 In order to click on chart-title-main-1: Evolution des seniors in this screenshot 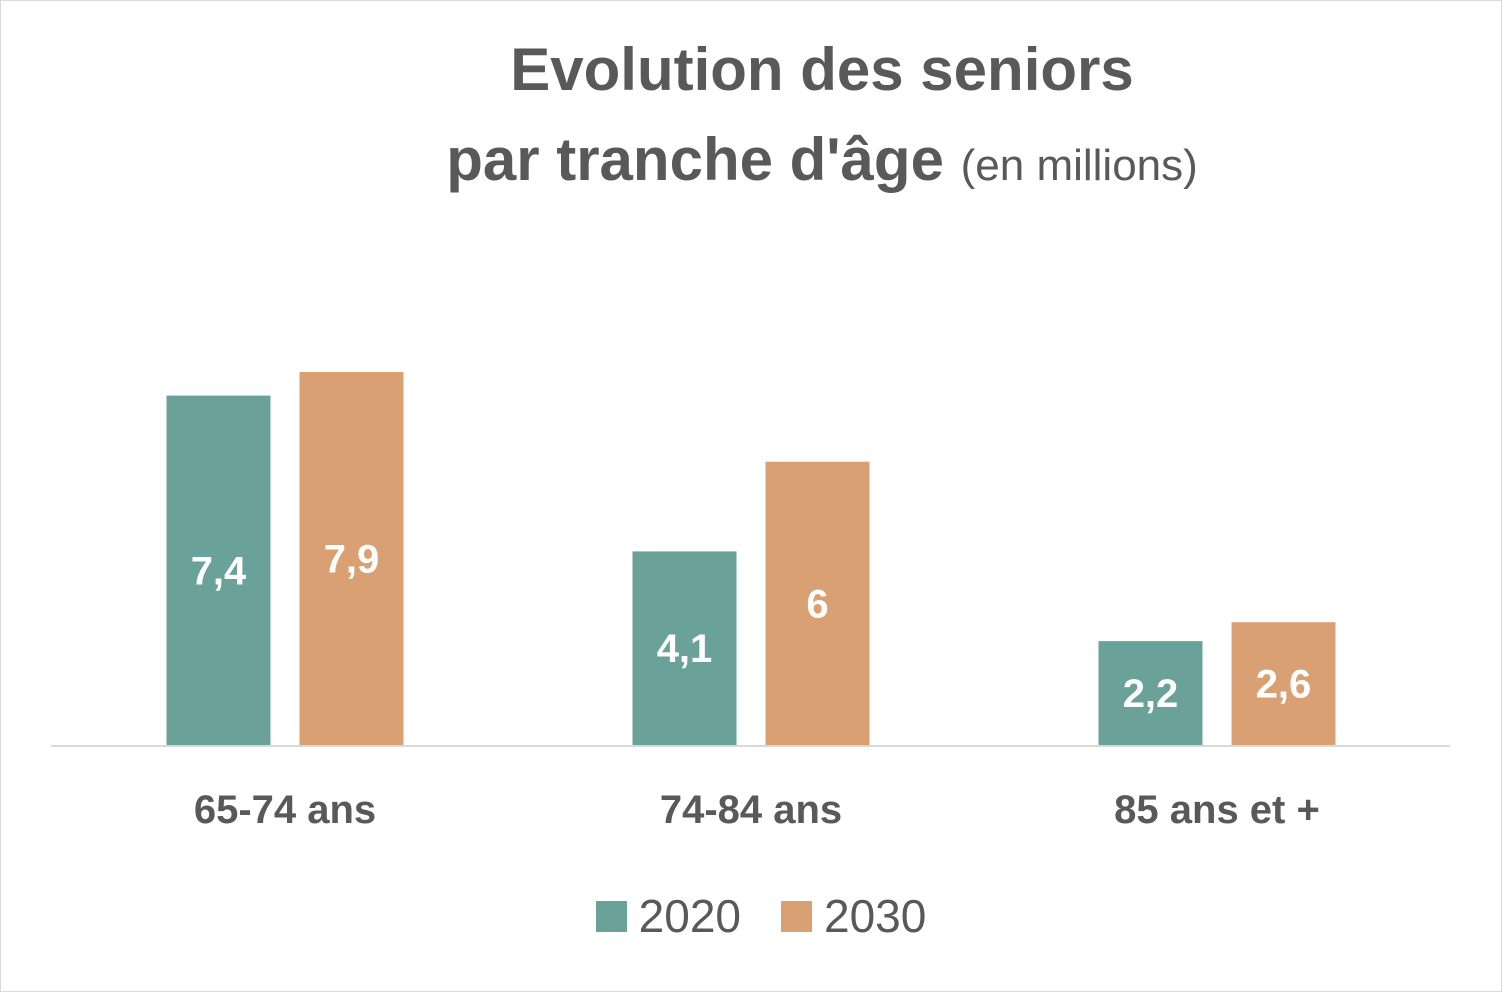, I will do `click(822, 69)`.